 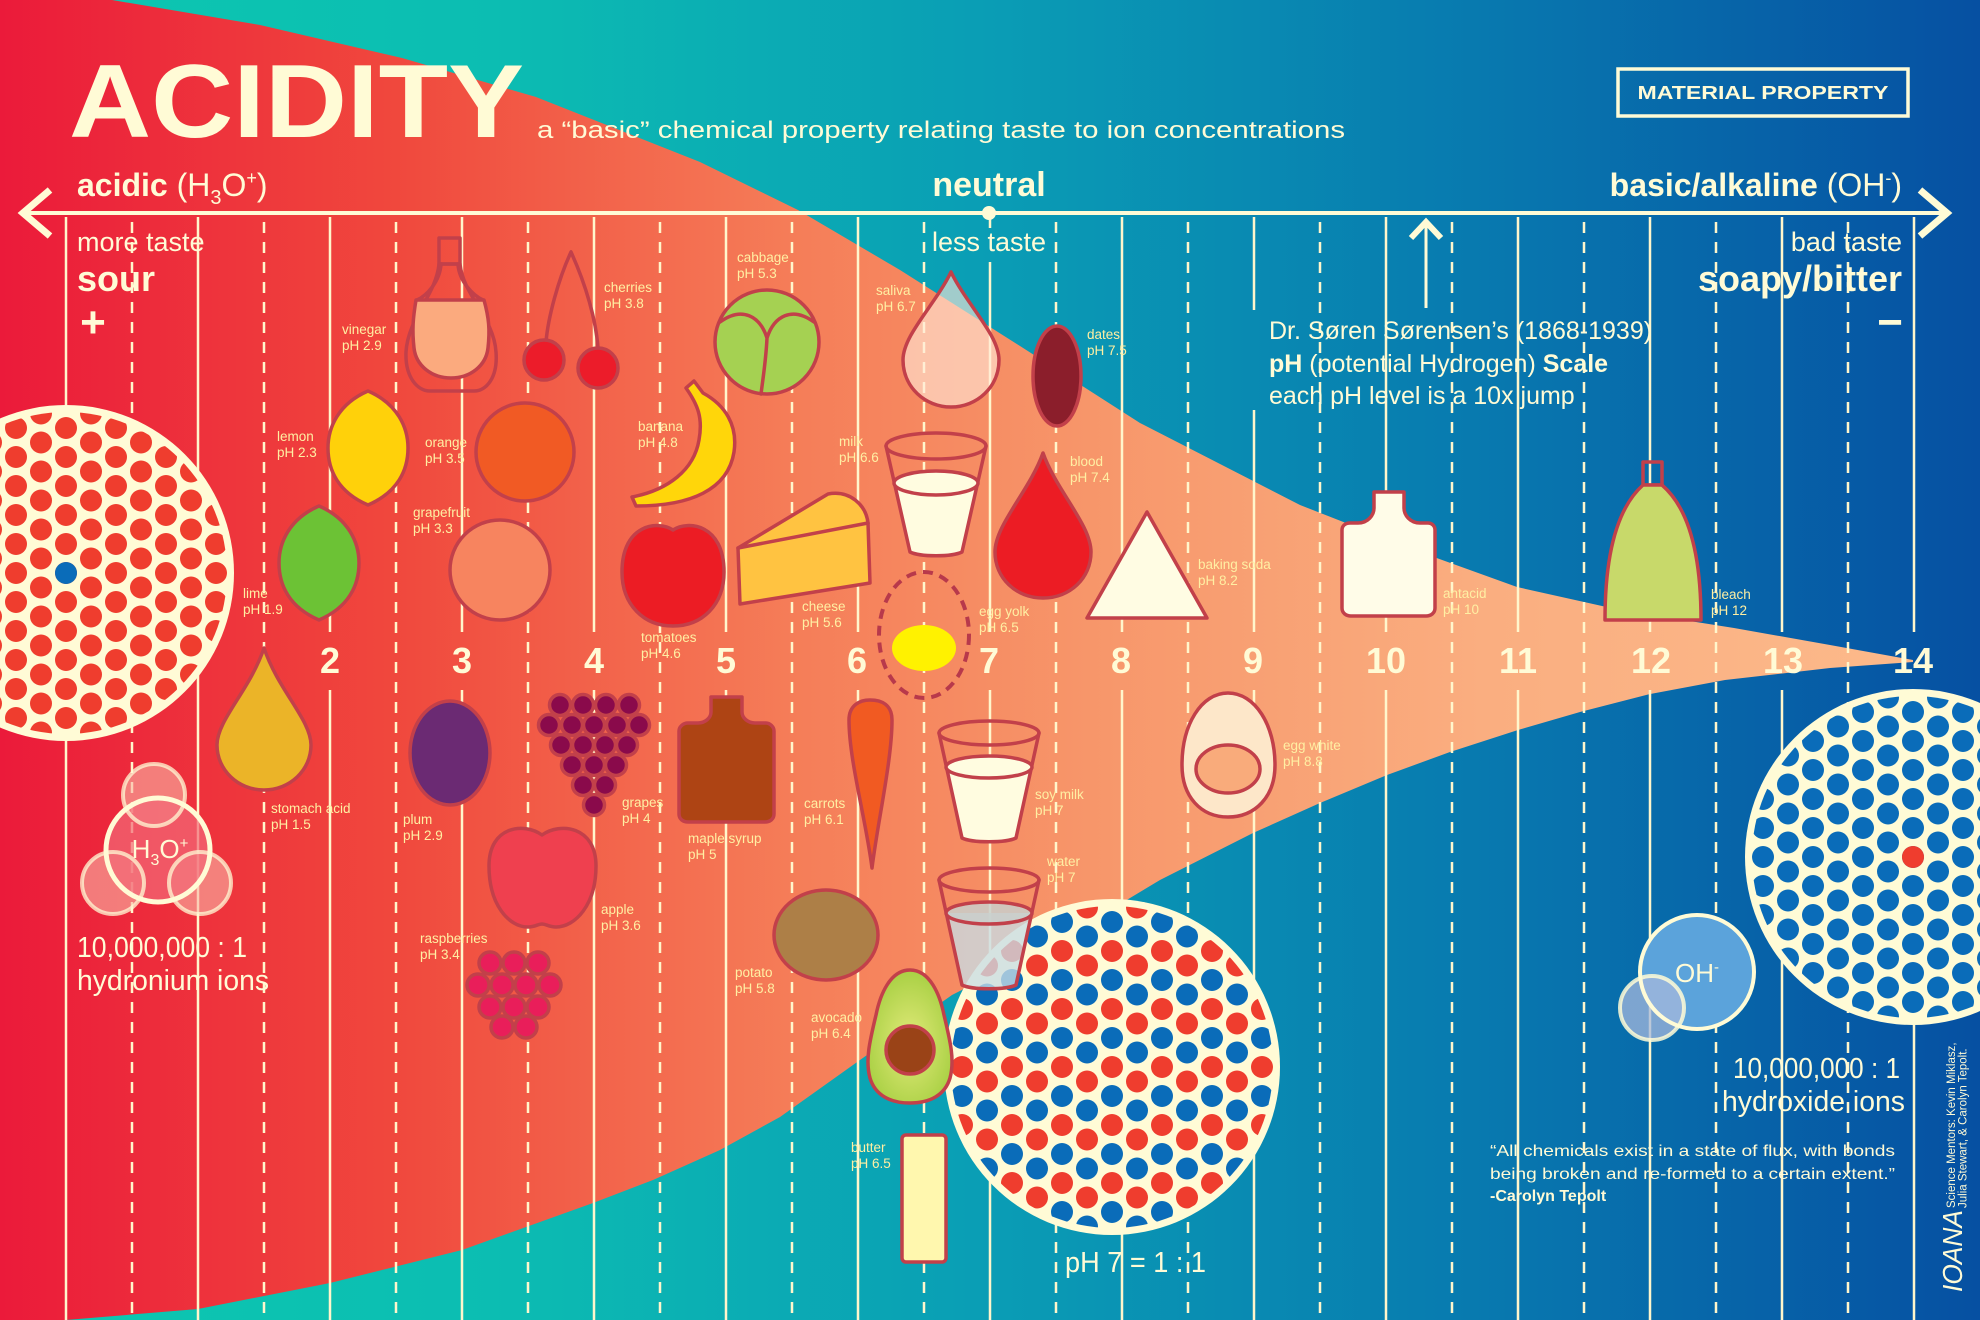 I want to click on food-label: potato pH 5.8, so click(x=755, y=980).